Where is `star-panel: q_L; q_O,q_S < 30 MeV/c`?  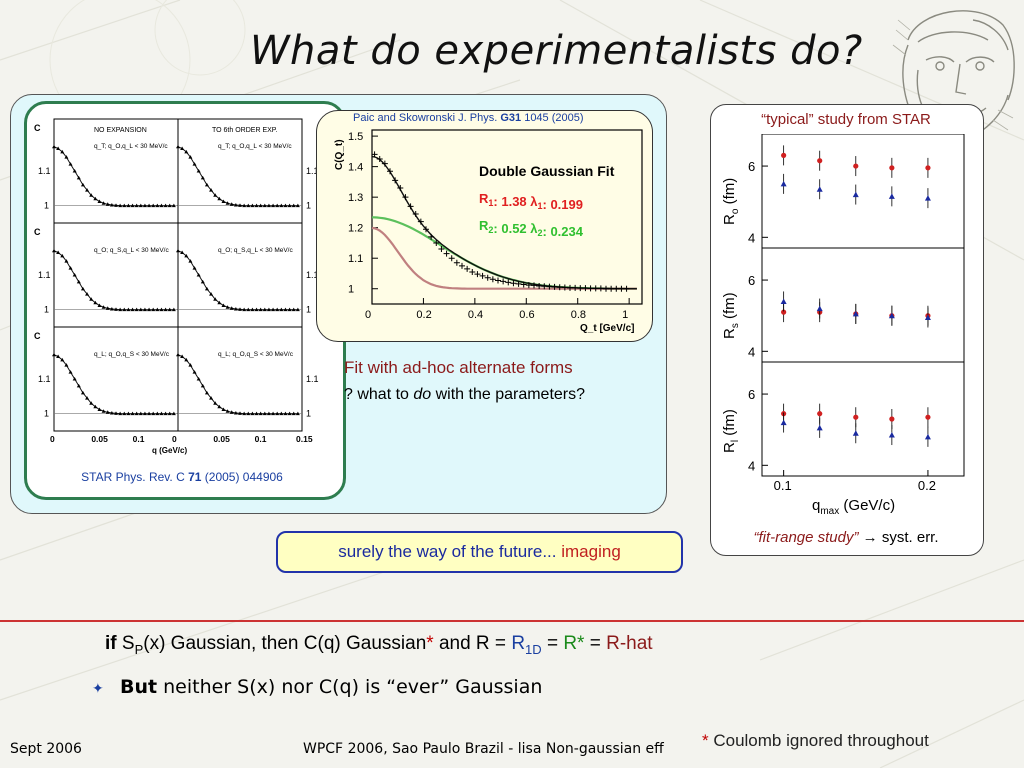
star-panel: q_L; q_O,q_S < 30 MeV/c is located at coordinates (115, 379).